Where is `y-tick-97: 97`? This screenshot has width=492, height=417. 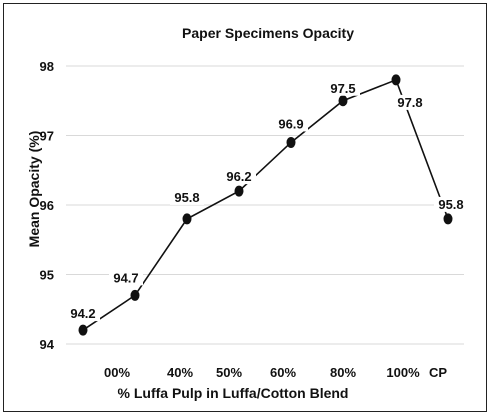 y-tick-97: 97 is located at coordinates (47, 136).